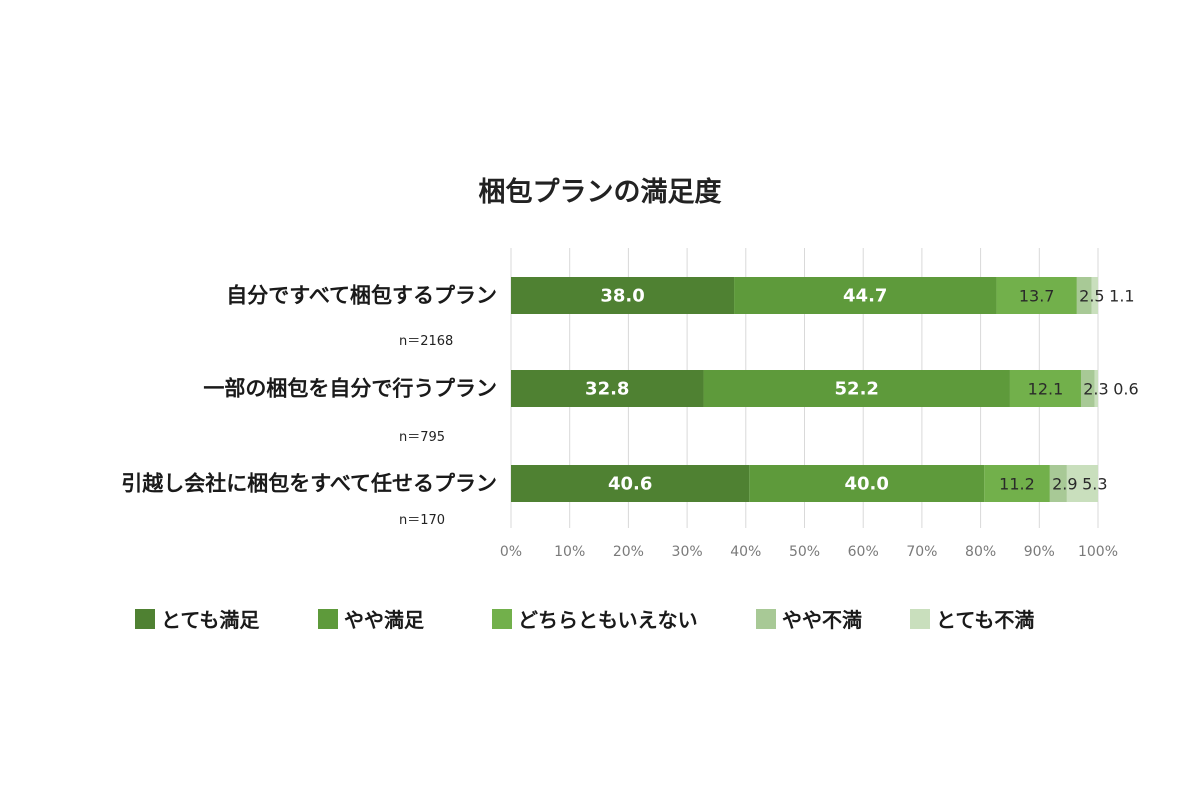 Image resolution: width=1200 pixels, height=800 pixels. Describe the element at coordinates (422, 520) in the screenshot. I see `sample-size-label: n＝170` at that location.